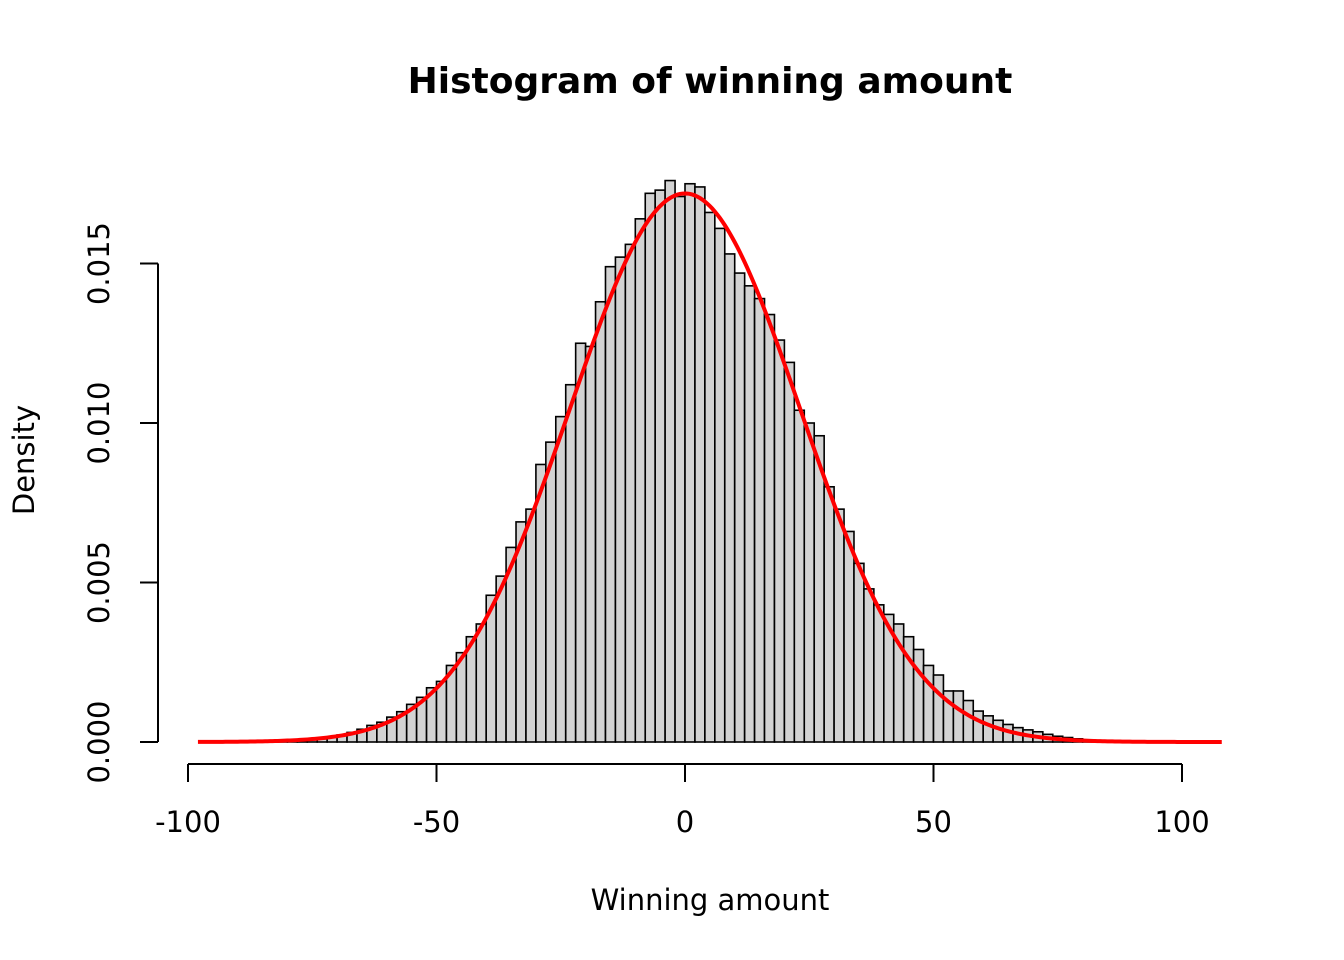 Image resolution: width=1344 pixels, height=960 pixels. What do you see at coordinates (99, 582) in the screenshot?
I see `y-tick-label: 0.005` at bounding box center [99, 582].